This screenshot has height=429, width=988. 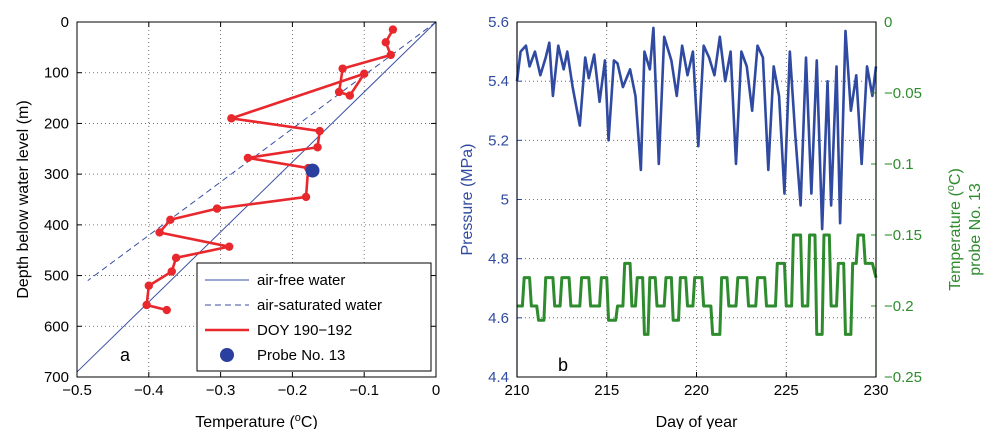 What do you see at coordinates (56, 123) in the screenshot?
I see `y-tick-label: 200` at bounding box center [56, 123].